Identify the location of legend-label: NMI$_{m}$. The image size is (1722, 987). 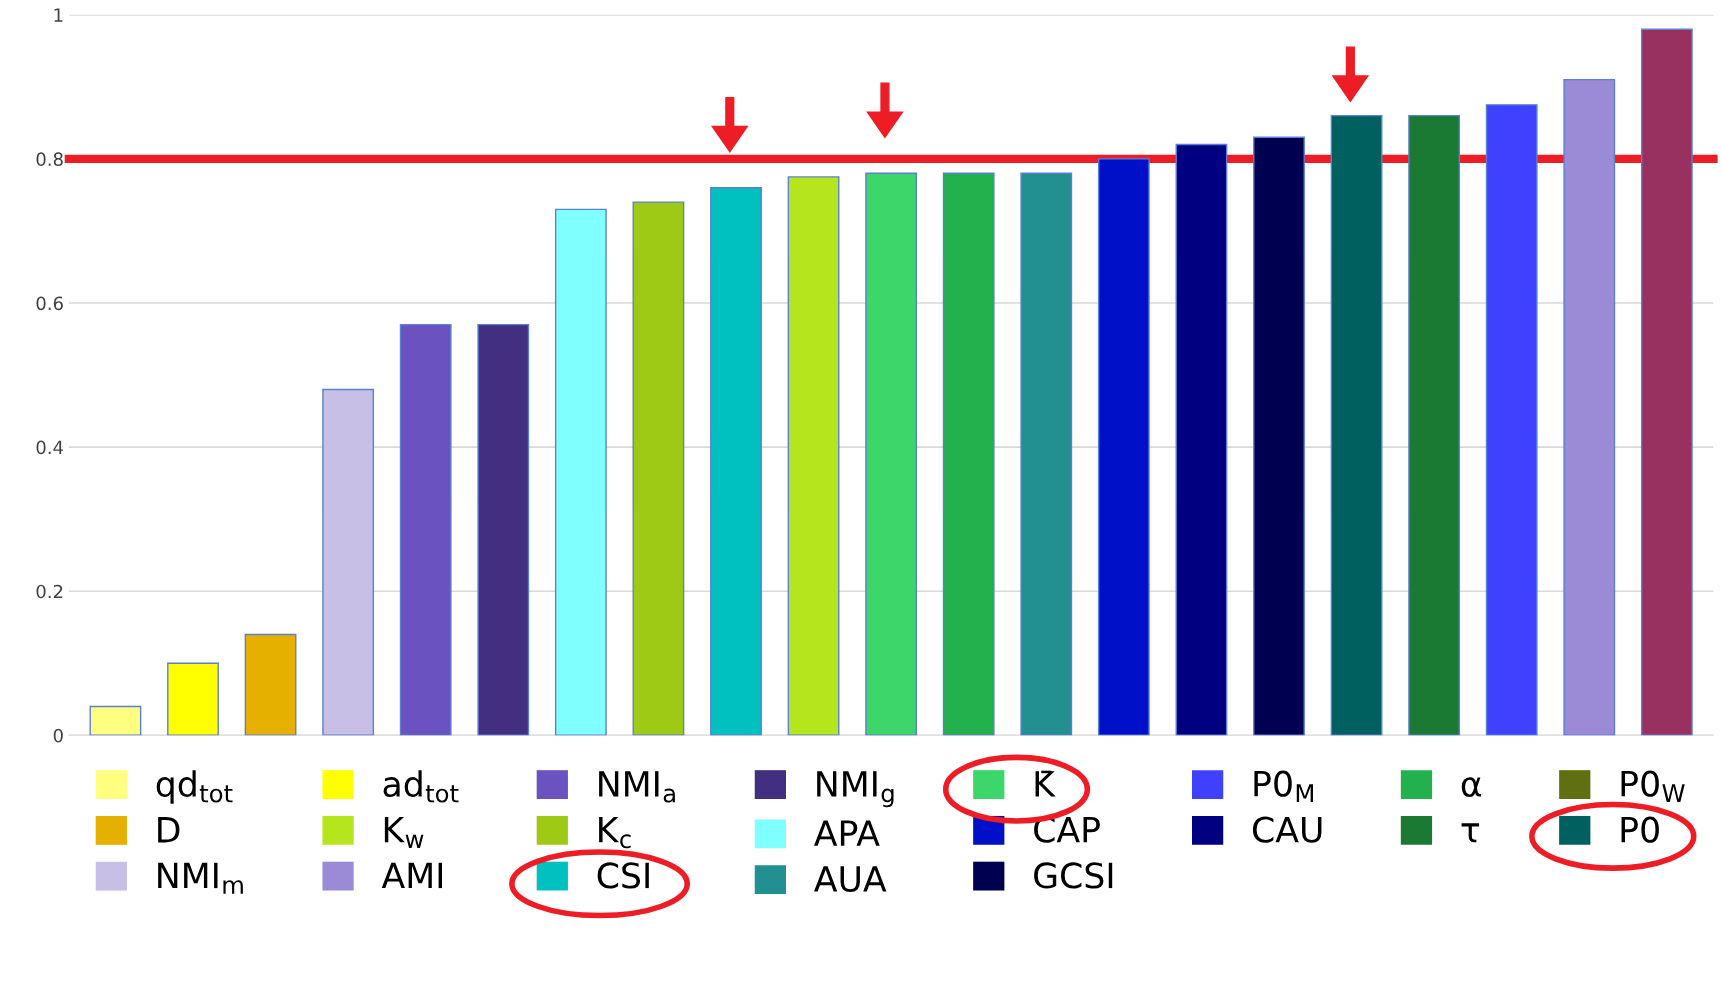
(200, 878).